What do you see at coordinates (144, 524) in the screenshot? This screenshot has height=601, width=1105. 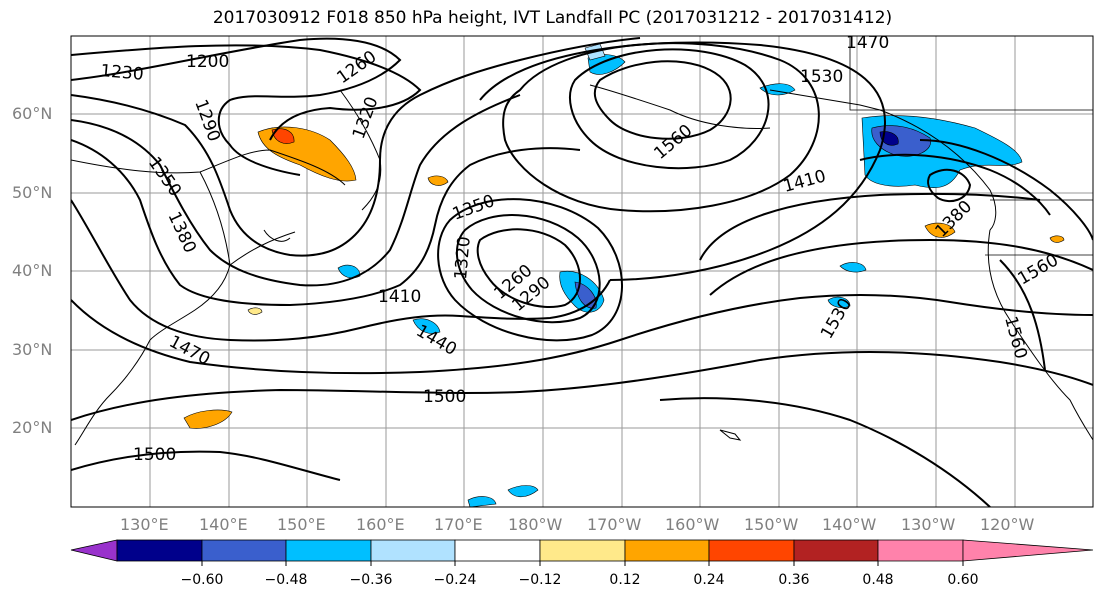 I see `lon-label: 130°E` at bounding box center [144, 524].